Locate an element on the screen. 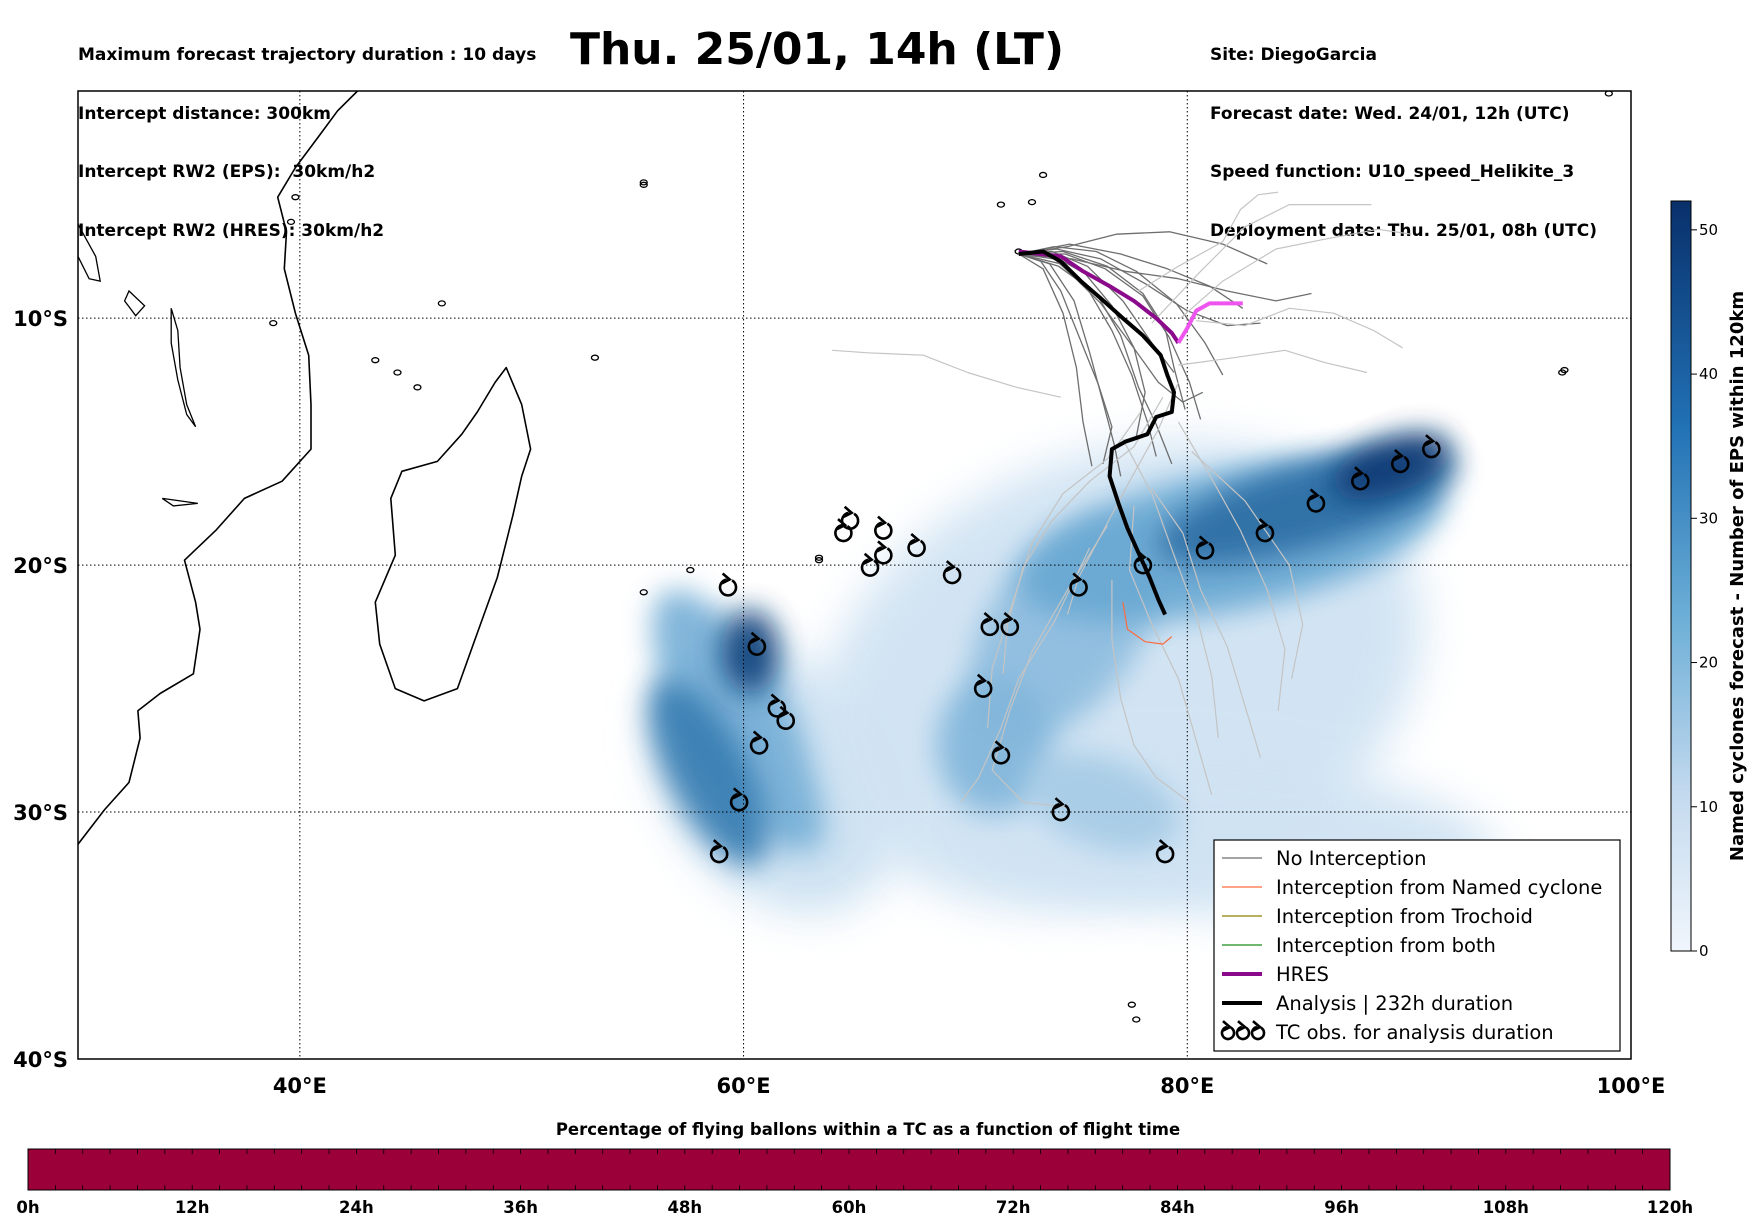 This screenshot has height=1223, width=1754. lat-tick-label: 30°S is located at coordinates (40, 813).